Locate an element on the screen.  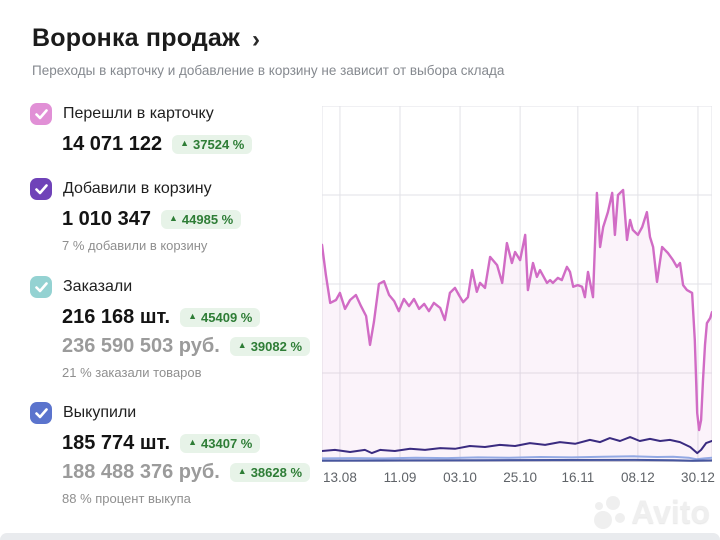
metric-value: 188 488 376 руб. is located at coordinates (141, 472).